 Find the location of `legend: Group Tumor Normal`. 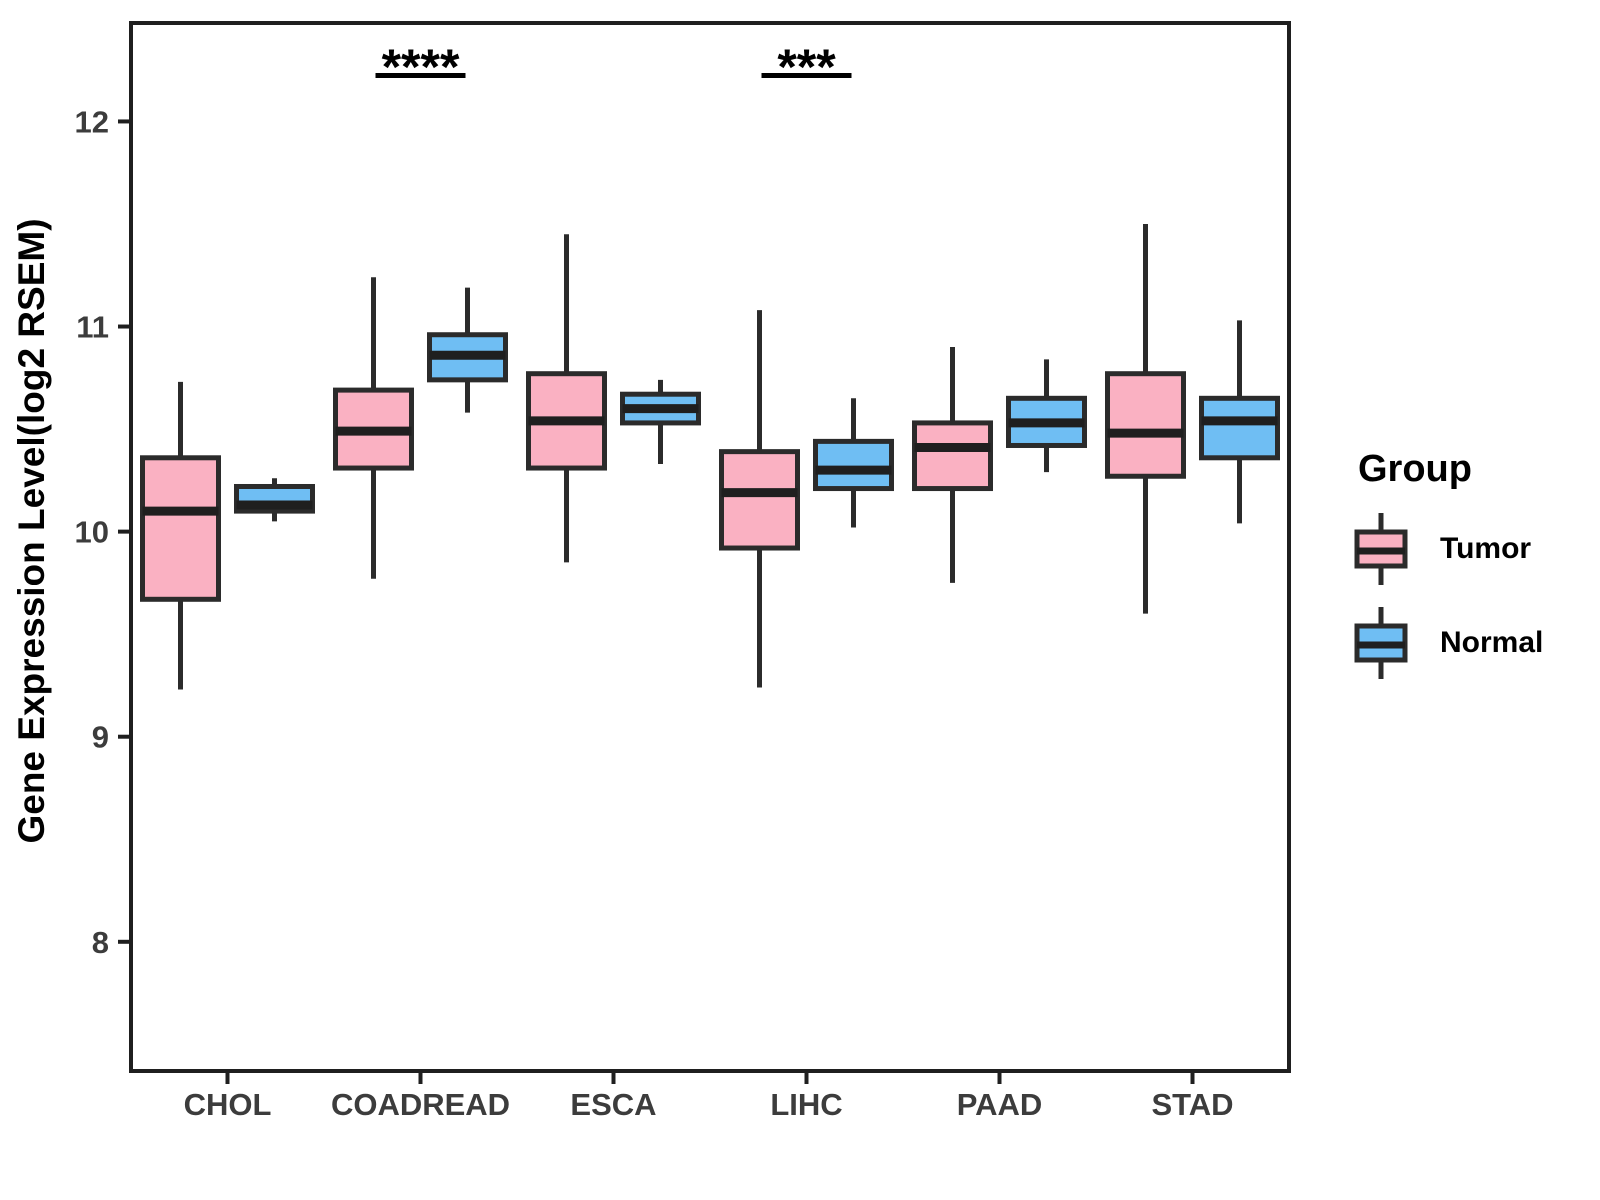

legend: Group Tumor Normal is located at coordinates (1446, 572).